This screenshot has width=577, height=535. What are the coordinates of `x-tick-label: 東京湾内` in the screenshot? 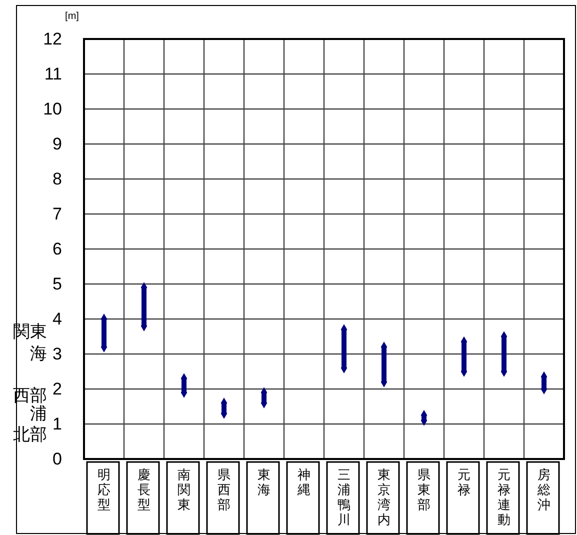 It's located at (384, 497).